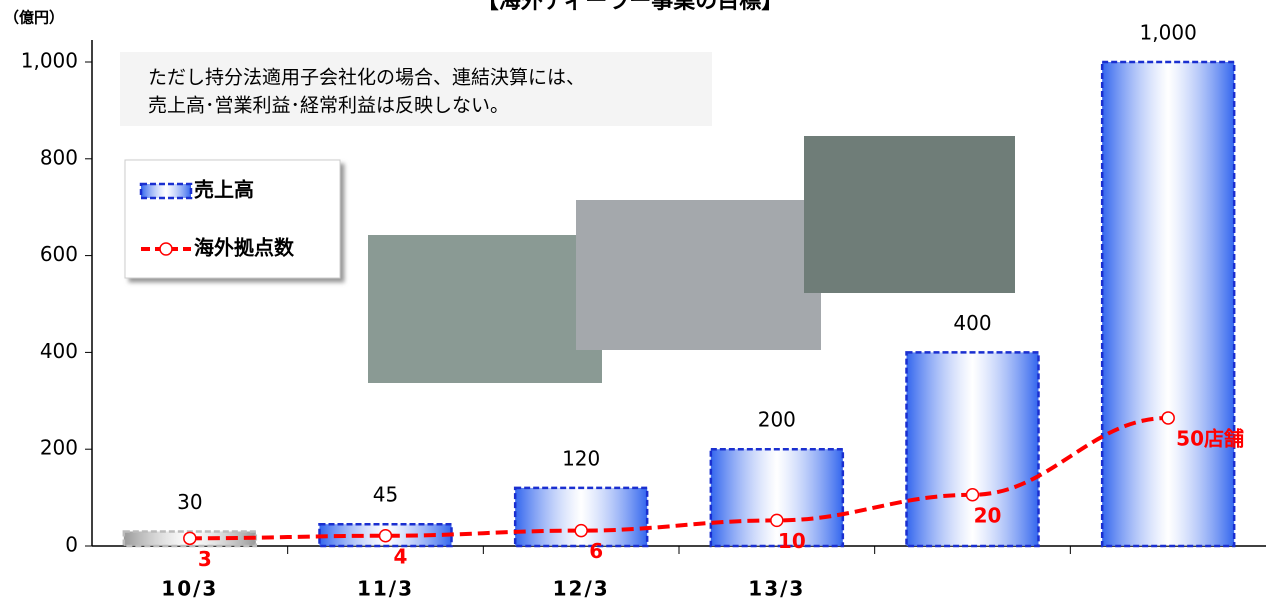 This screenshot has width=1274, height=600. I want to click on x-tick-label: 13/3, so click(776, 588).